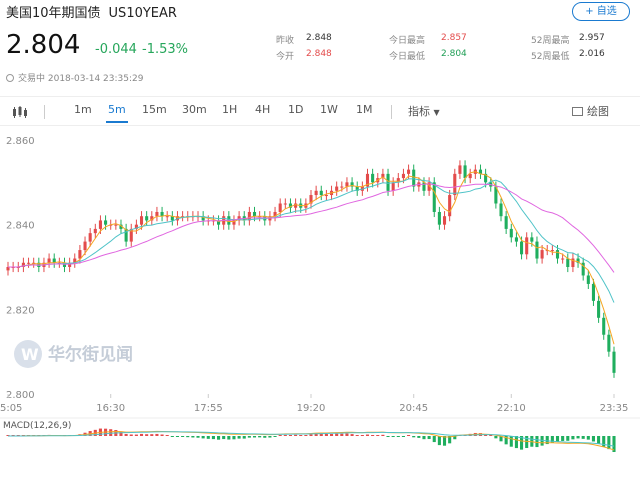 This screenshot has height=479, width=640. Describe the element at coordinates (20, 395) in the screenshot. I see `y-tick-label: 2.800` at that location.